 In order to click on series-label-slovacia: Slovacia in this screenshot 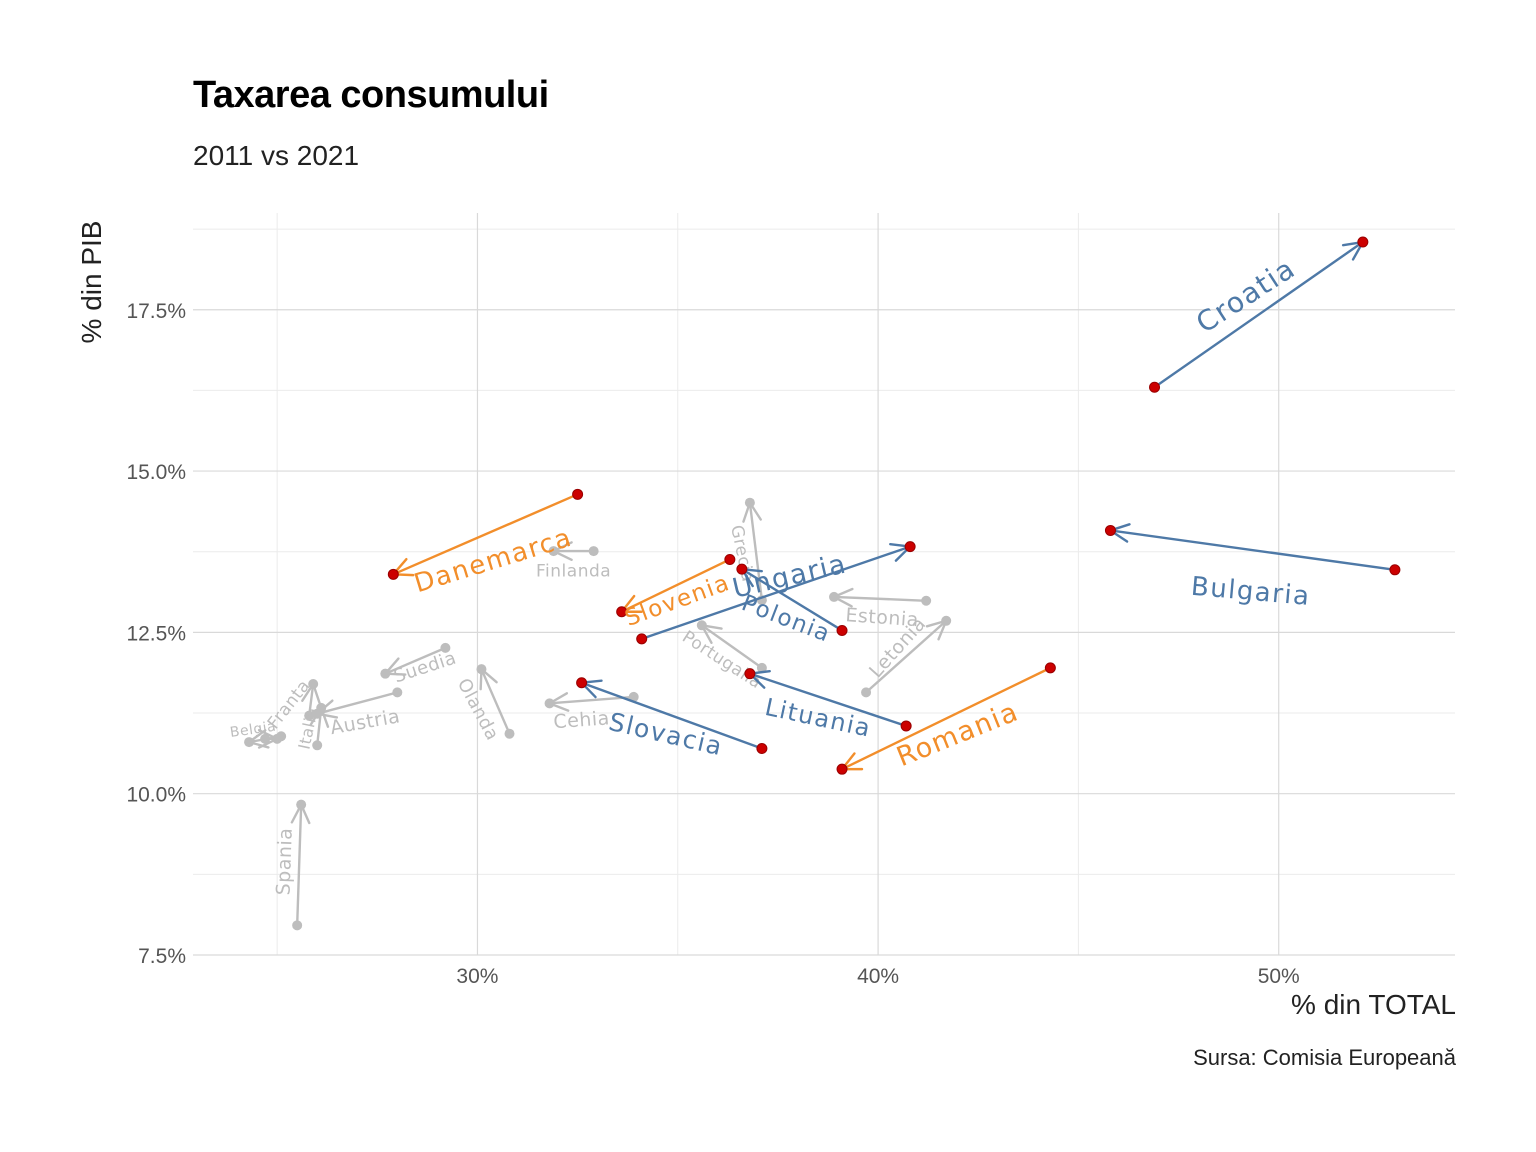, I will do `click(666, 734)`.